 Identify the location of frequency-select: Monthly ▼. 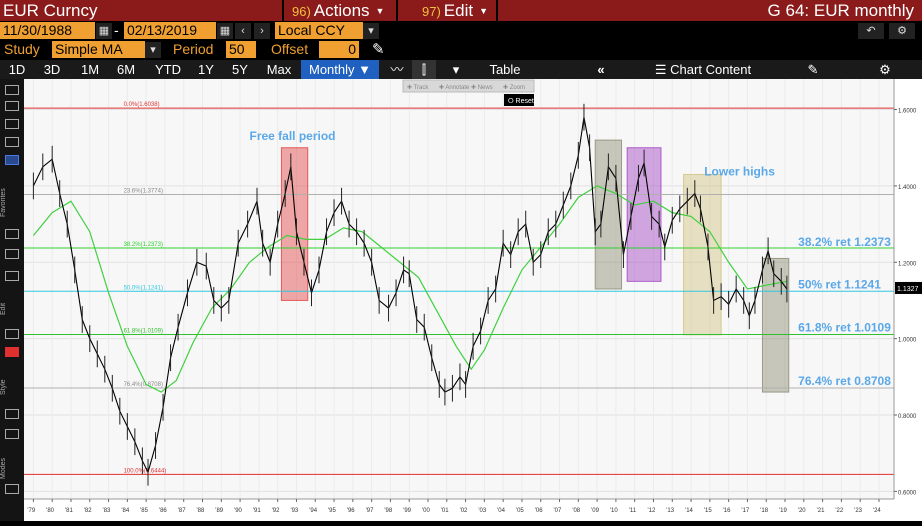
(340, 69).